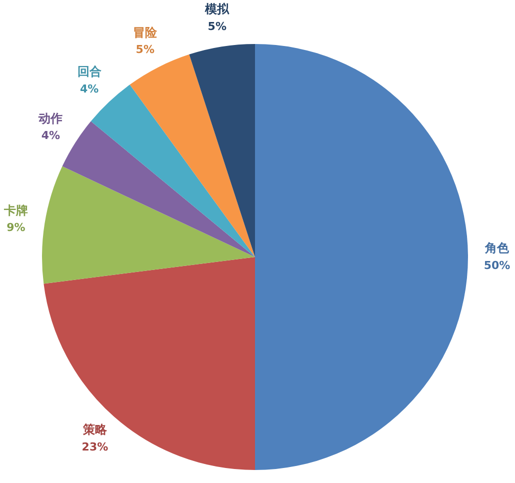 Image resolution: width=515 pixels, height=483 pixels. I want to click on slice-label: 回合, so click(89, 71).